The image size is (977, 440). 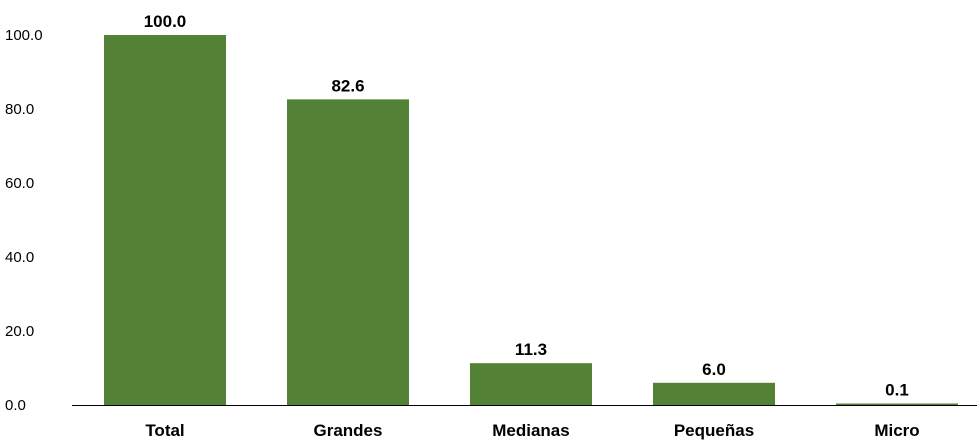 I want to click on data-label: 100.0, so click(x=165, y=21).